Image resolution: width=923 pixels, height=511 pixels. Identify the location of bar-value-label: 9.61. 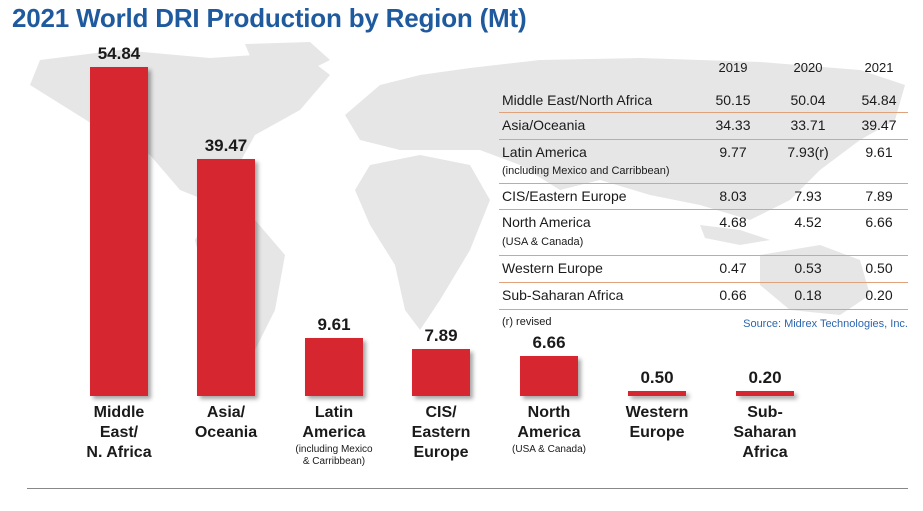
(334, 325).